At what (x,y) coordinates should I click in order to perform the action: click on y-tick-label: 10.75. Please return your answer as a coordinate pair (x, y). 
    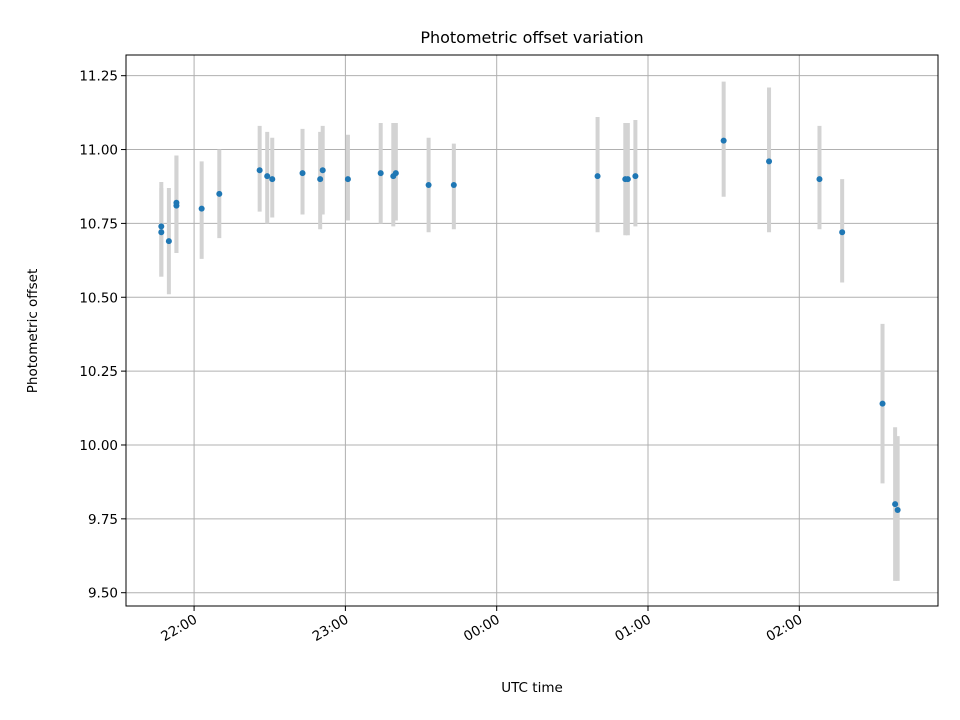
    Looking at the image, I should click on (98, 224).